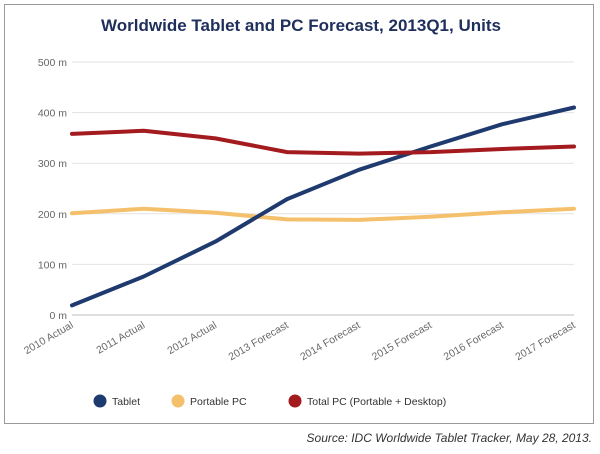  Describe the element at coordinates (52, 164) in the screenshot. I see `y-tick-label: 300 m` at that location.